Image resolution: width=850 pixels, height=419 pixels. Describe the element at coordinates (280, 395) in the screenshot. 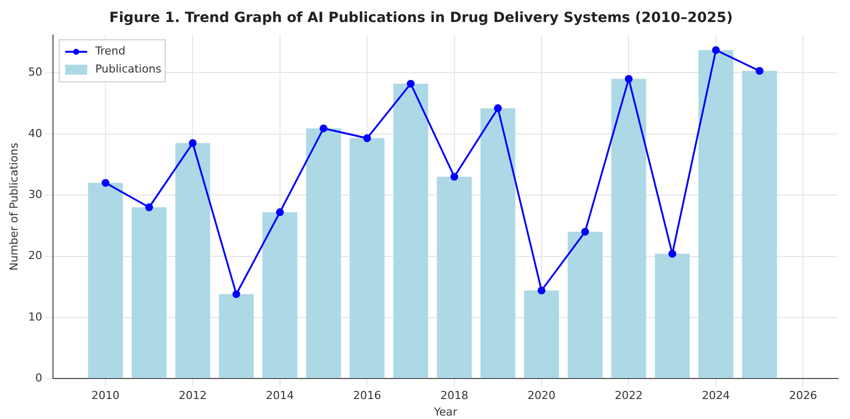

I see `x-tick-label: 2014` at that location.